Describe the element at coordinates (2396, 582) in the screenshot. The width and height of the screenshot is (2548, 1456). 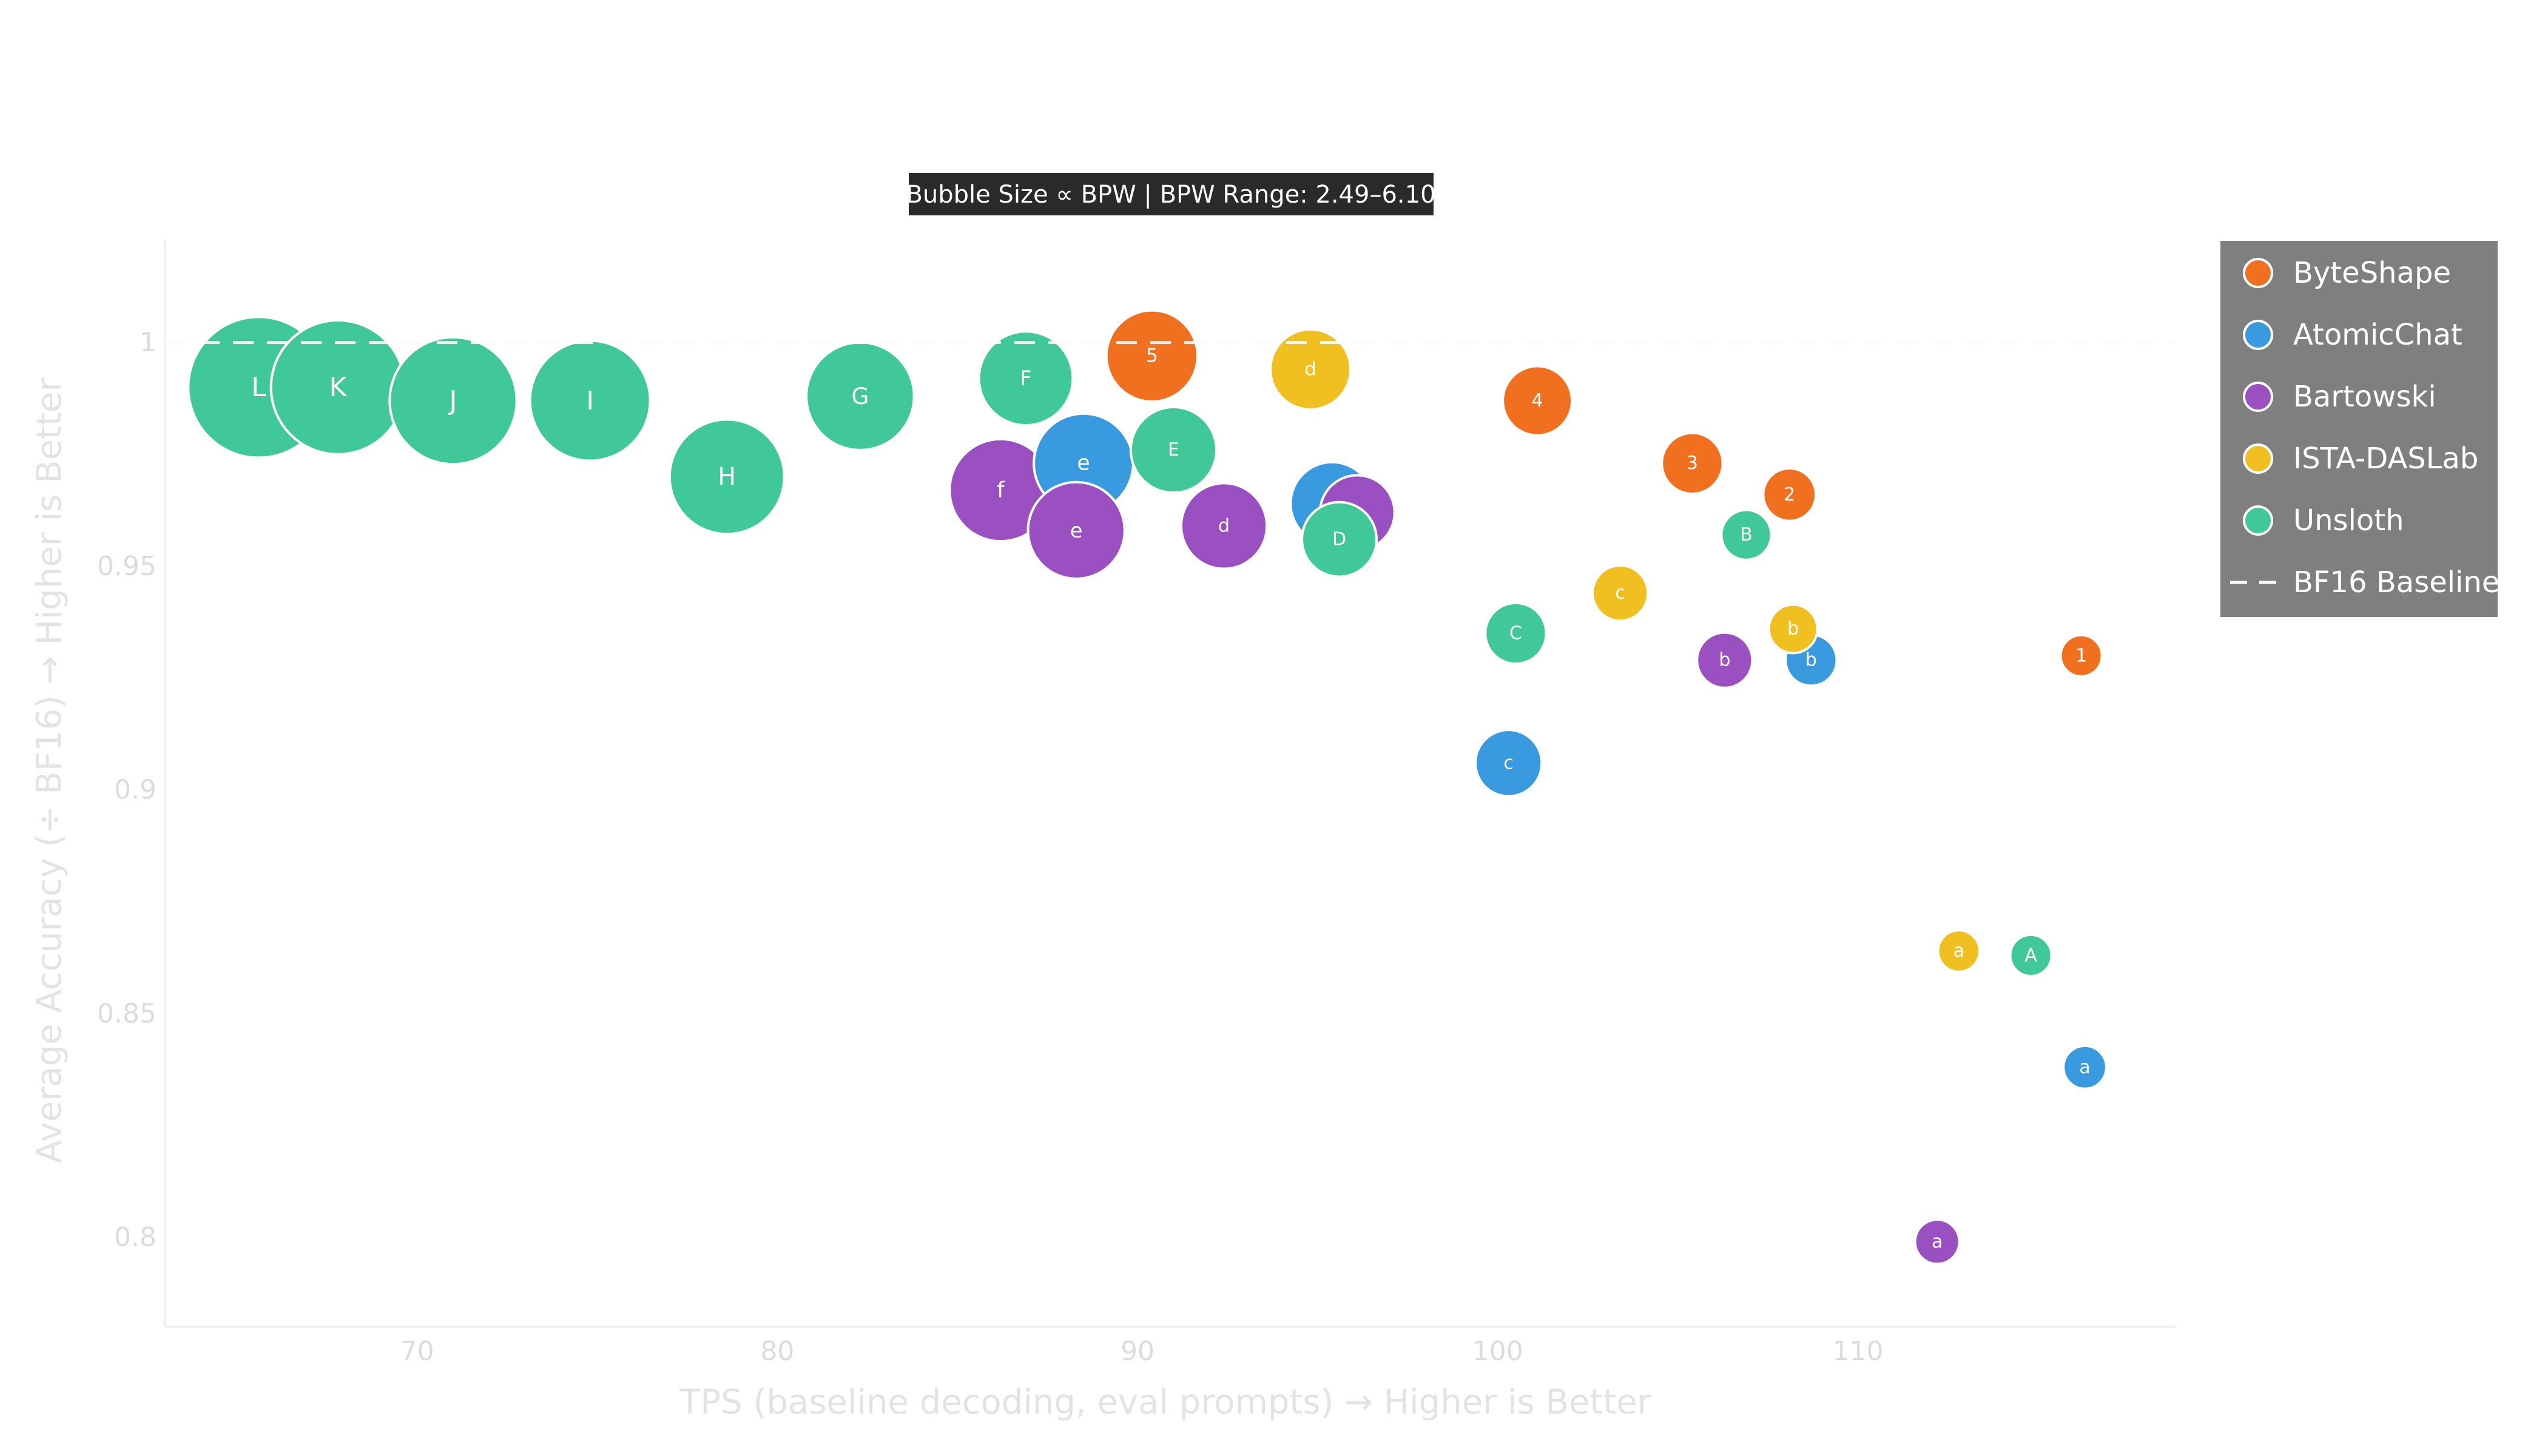
I see `legend-label: BF16 Baseline` at that location.